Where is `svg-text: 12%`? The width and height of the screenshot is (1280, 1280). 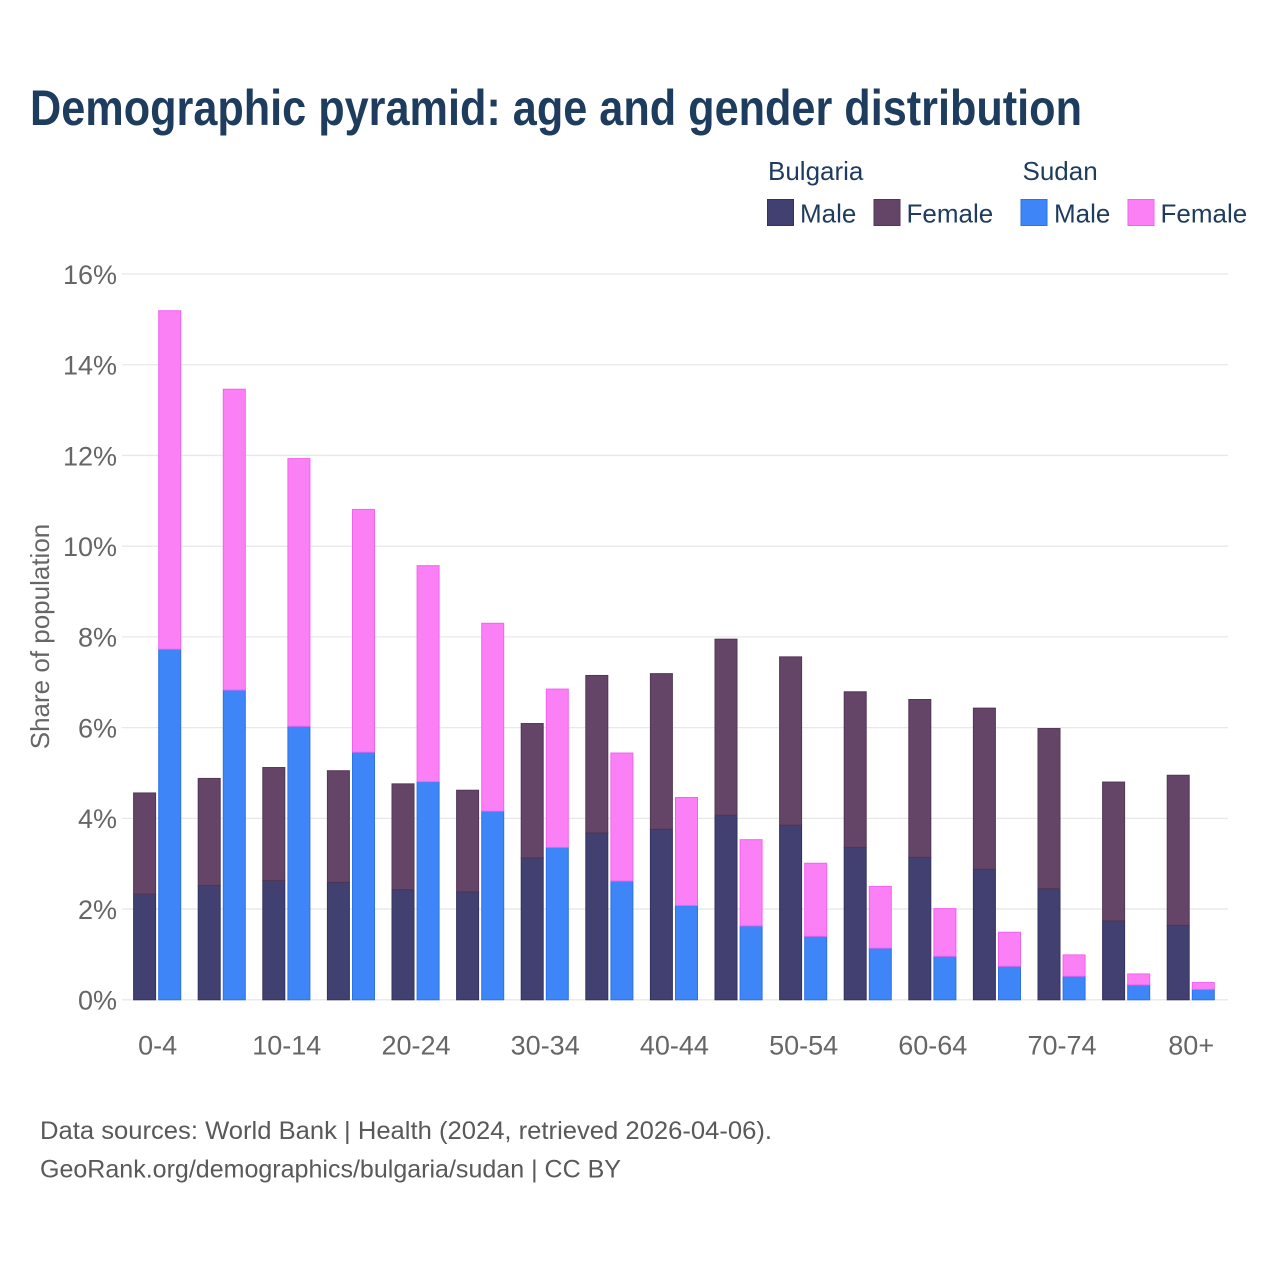 svg-text: 12% is located at coordinates (90, 456).